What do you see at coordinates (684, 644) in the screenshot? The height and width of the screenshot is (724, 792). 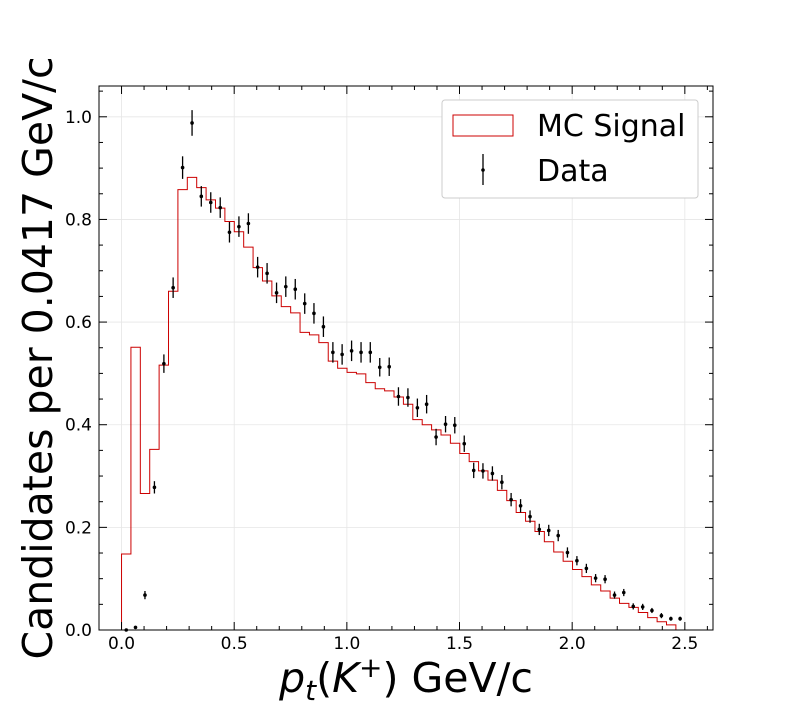 I see `x-tick-label: 2.5` at bounding box center [684, 644].